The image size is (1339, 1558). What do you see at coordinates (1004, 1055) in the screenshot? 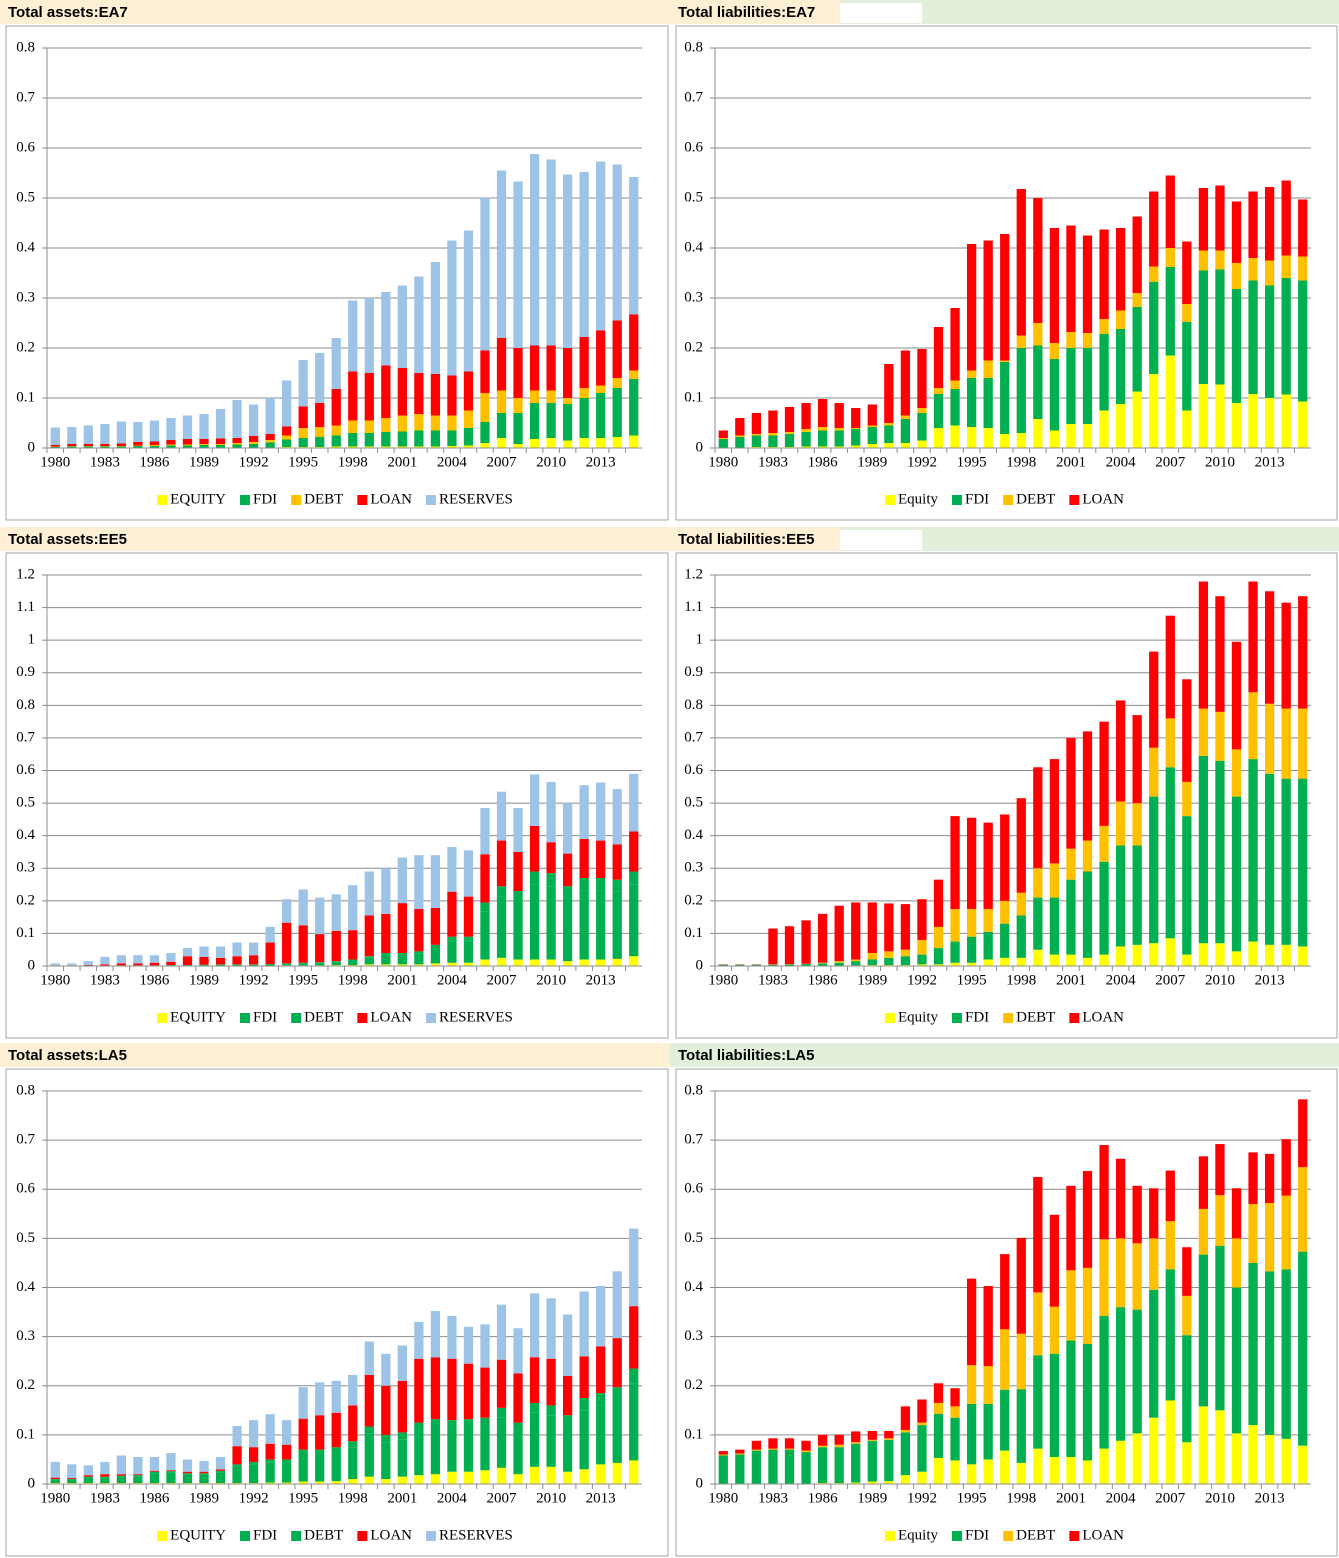
I see `header-strip` at bounding box center [1004, 1055].